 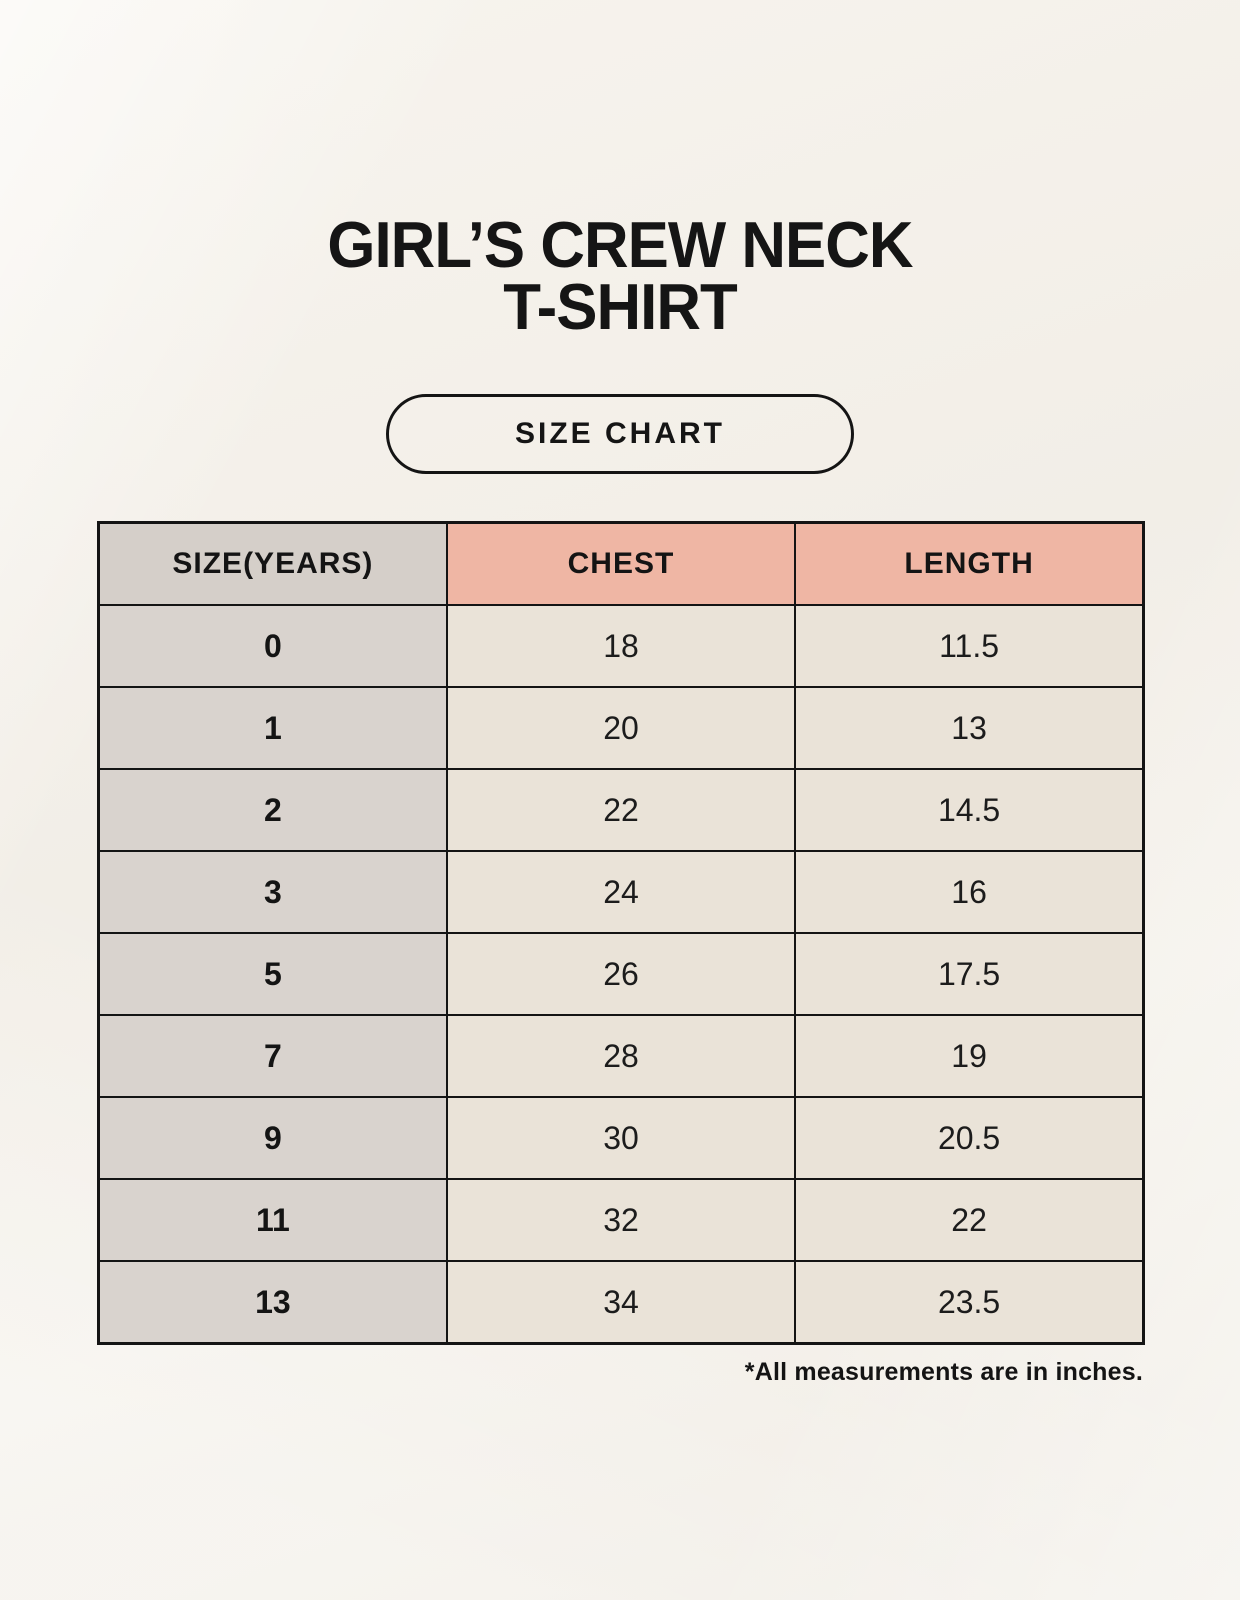 I want to click on cell-length: 19, so click(x=969, y=1056).